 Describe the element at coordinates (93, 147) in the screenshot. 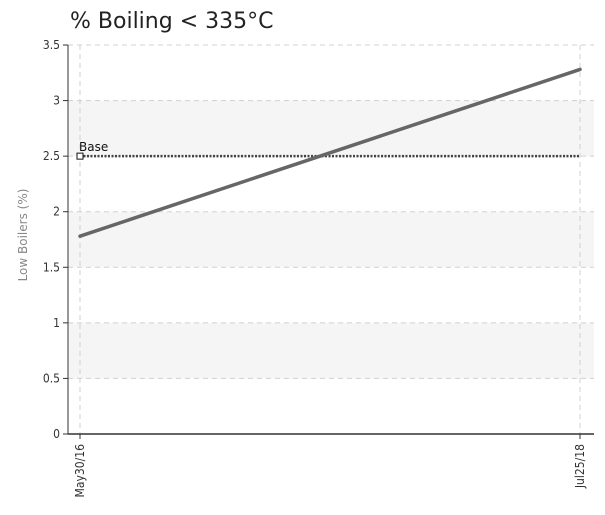

I see `reference-line-label: Base` at that location.